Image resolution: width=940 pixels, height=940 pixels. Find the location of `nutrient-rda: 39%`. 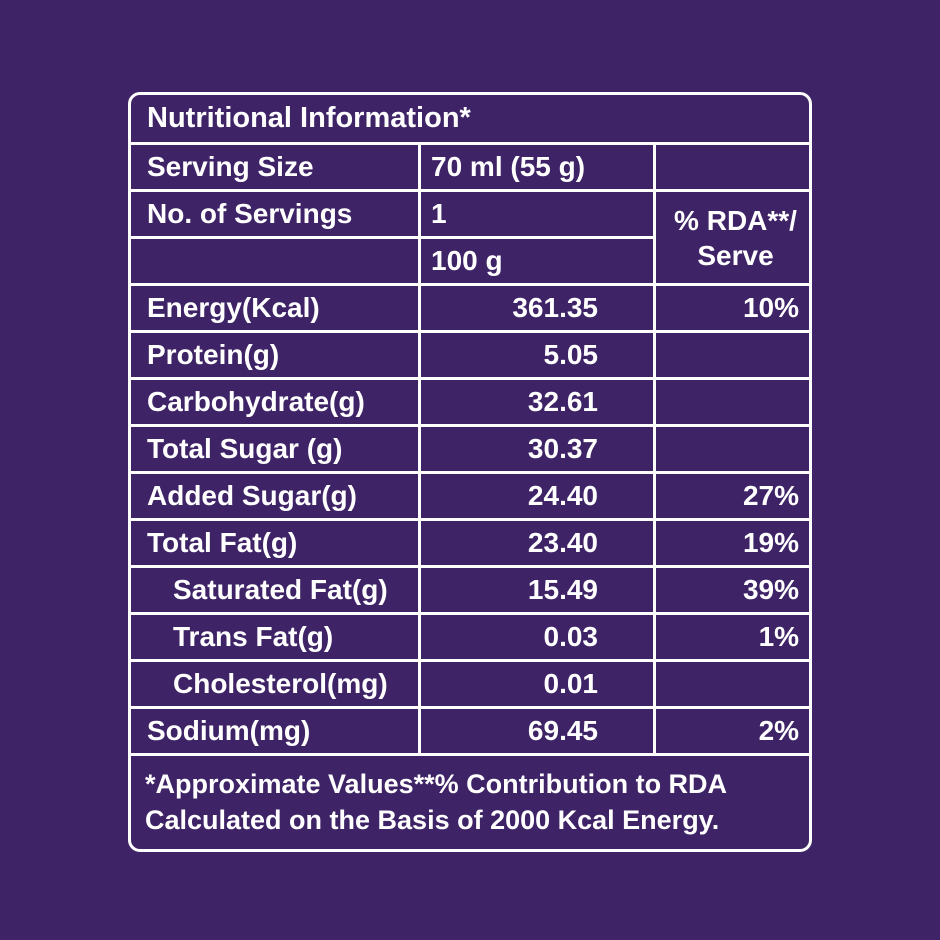

nutrient-rda: 39% is located at coordinates (731, 588).